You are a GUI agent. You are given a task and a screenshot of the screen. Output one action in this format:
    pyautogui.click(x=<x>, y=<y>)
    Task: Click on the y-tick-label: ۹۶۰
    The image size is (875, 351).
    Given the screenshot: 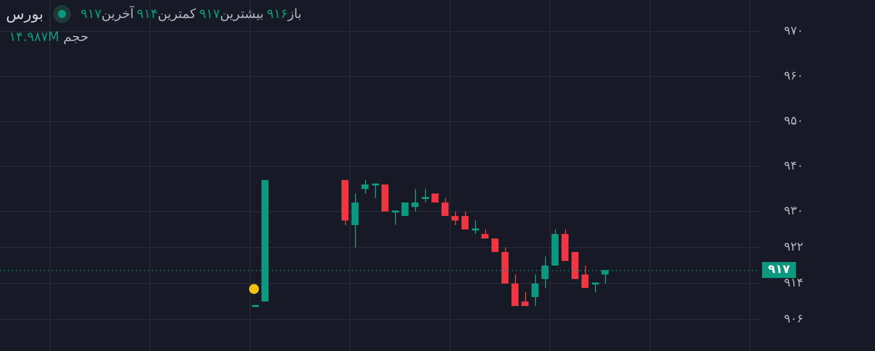 What is the action you would take?
    pyautogui.click(x=794, y=75)
    